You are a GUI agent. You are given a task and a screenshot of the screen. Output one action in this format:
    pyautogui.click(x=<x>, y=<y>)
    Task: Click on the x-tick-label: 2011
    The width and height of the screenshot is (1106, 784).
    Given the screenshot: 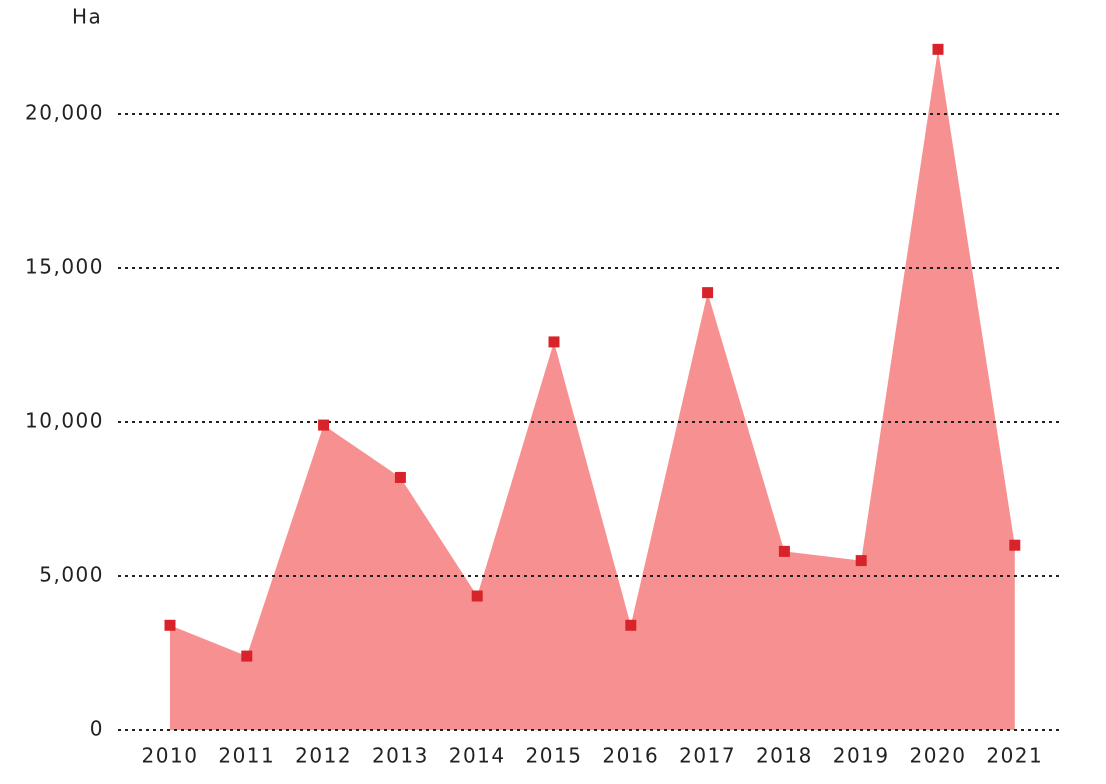 What is the action you would take?
    pyautogui.click(x=246, y=756)
    